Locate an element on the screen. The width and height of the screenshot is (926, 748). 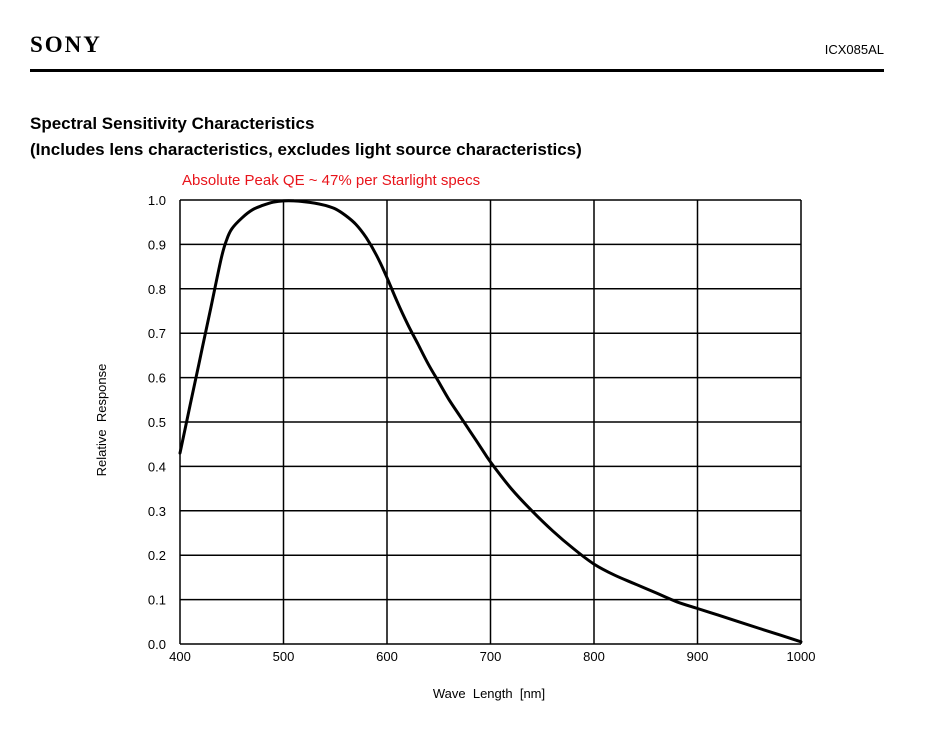
y-tick-label: 0.4 is located at coordinates (157, 466).